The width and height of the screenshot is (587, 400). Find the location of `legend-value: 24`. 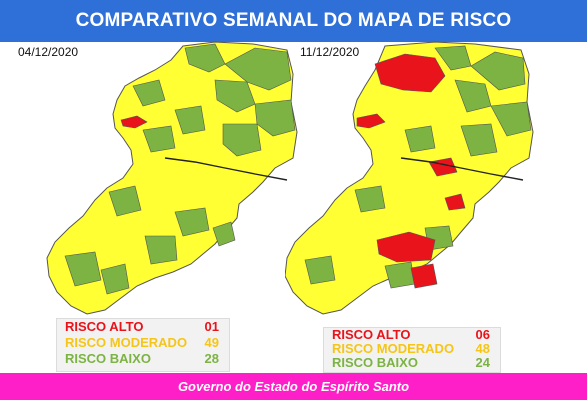

legend-value: 24 is located at coordinates (482, 362).